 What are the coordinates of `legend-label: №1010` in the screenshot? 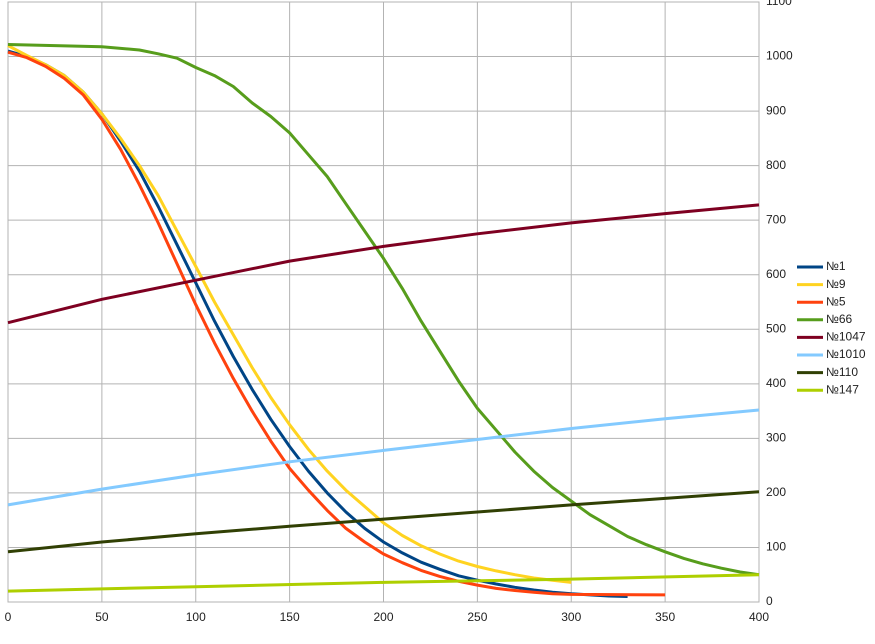 It's located at (846, 354).